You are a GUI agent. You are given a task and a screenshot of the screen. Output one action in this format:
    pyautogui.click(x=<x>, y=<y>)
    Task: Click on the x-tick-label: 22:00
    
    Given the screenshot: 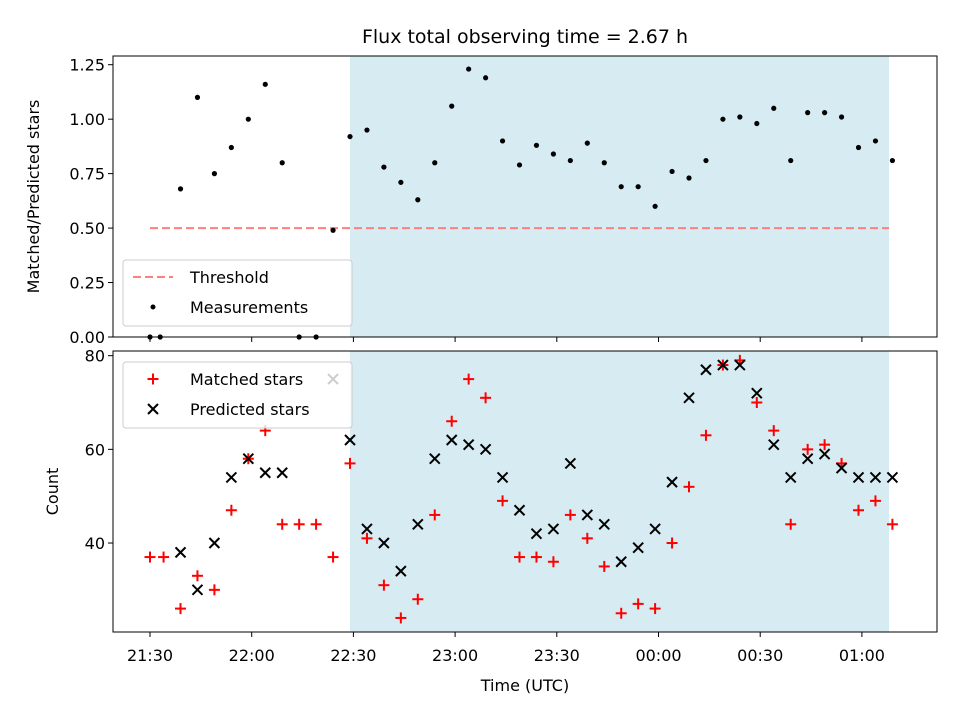 What is the action you would take?
    pyautogui.click(x=252, y=655)
    